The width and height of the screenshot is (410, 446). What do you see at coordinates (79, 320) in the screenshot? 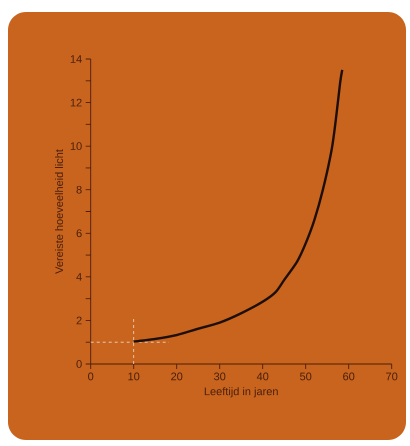
I see `y-tick-label: 2` at bounding box center [79, 320].